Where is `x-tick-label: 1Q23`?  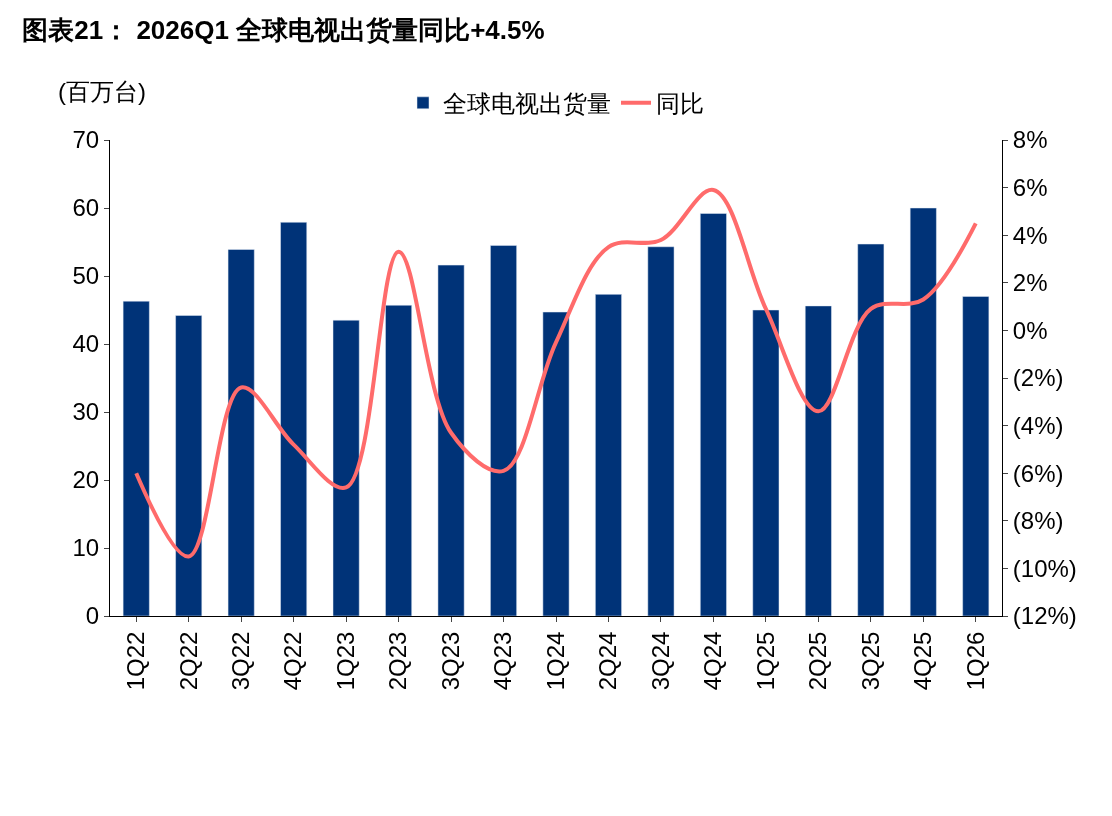
x-tick-label: 1Q23 is located at coordinates (345, 661).